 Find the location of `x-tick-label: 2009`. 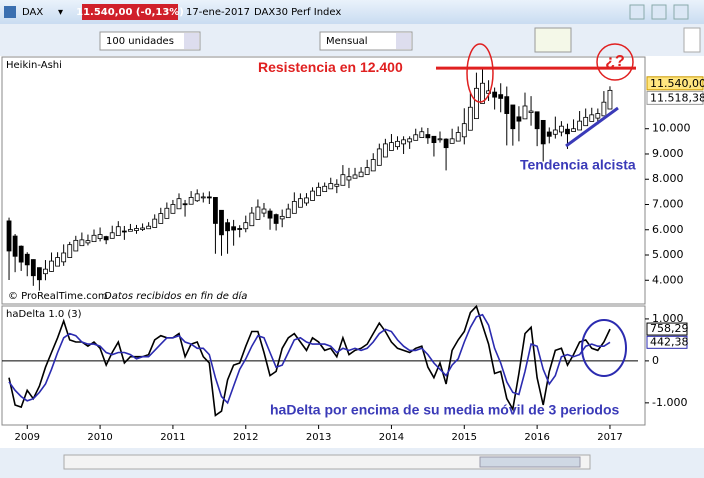

x-tick-label: 2009 is located at coordinates (27, 437).